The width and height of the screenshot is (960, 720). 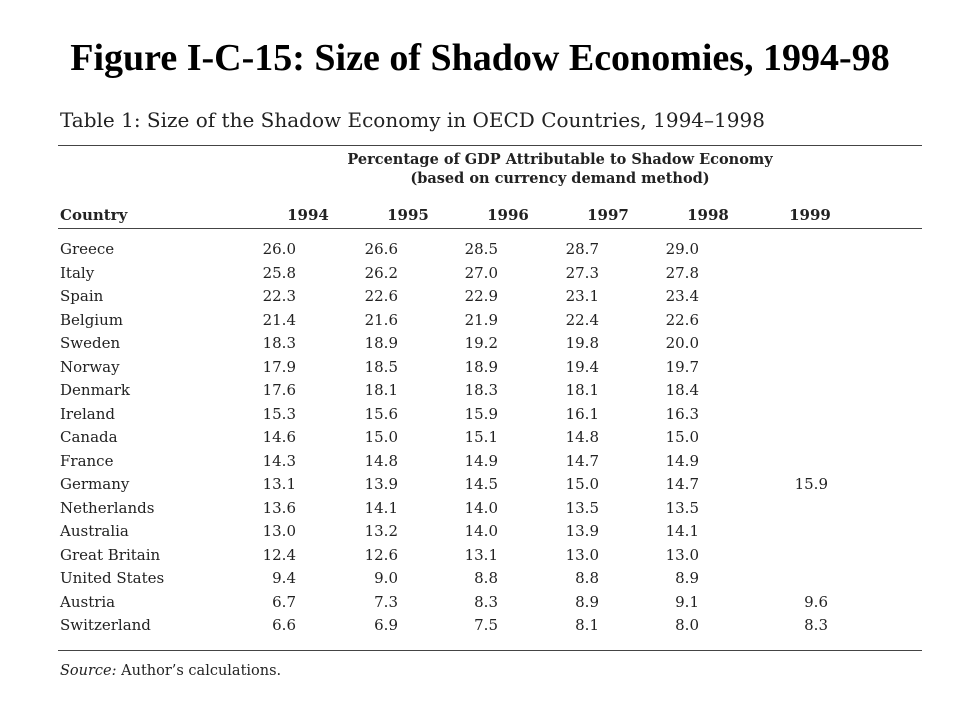 What do you see at coordinates (490, 650) in the screenshot?
I see `table-bottom-rule` at bounding box center [490, 650].